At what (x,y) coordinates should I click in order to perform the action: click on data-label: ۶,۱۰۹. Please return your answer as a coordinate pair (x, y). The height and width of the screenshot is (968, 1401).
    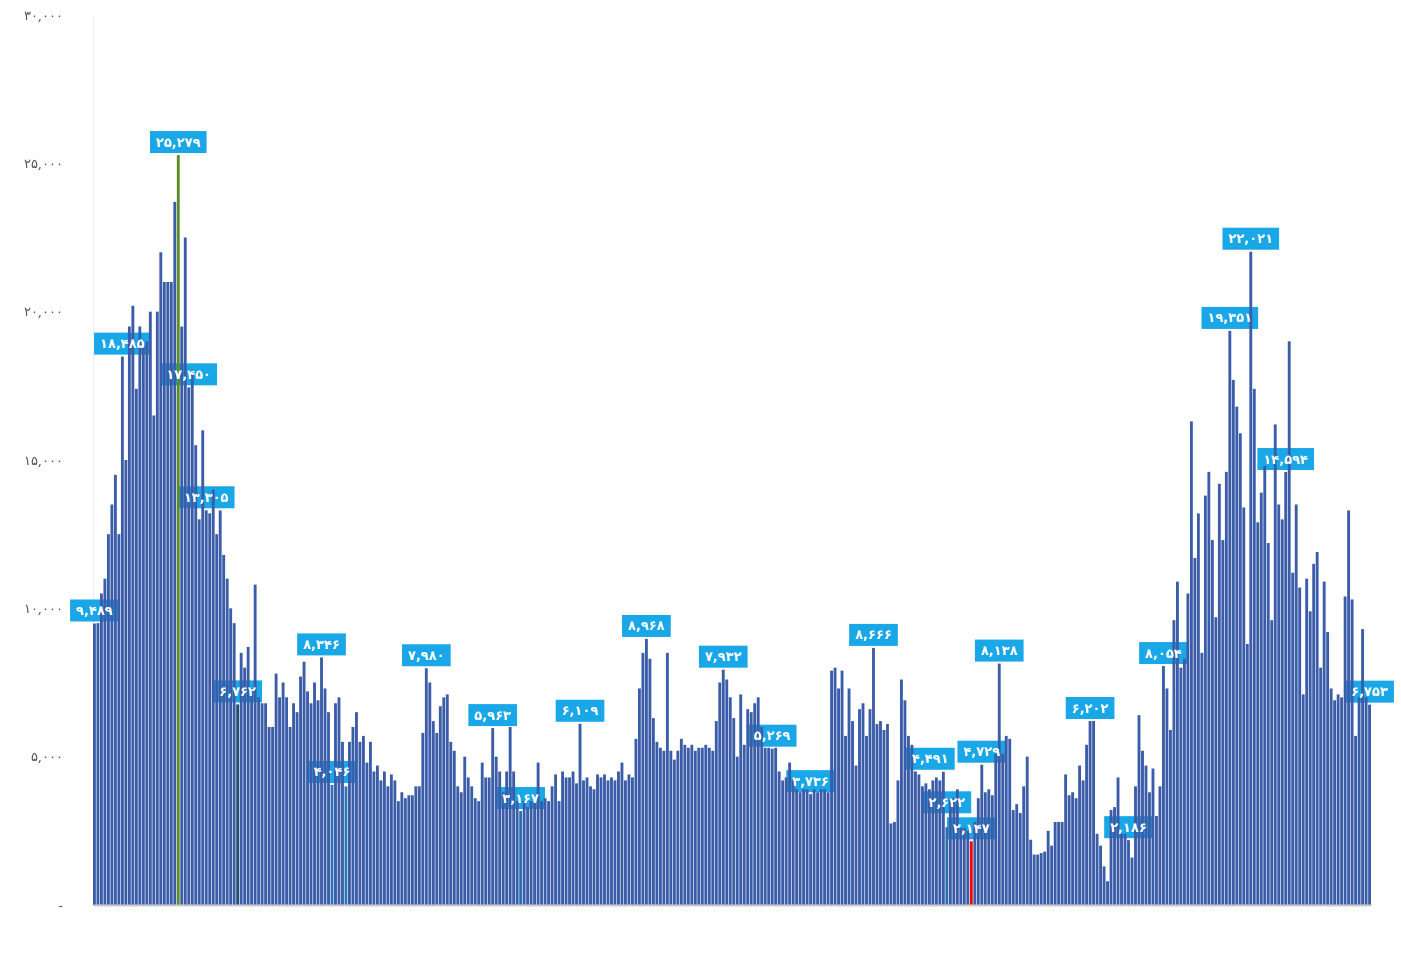
    Looking at the image, I should click on (580, 711).